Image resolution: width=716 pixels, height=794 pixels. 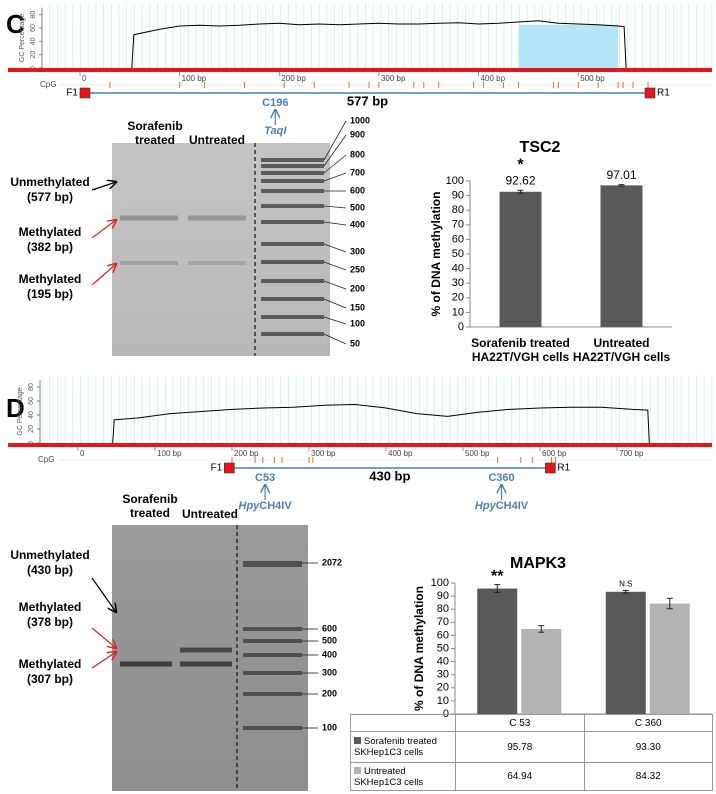 What do you see at coordinates (50, 679) in the screenshot?
I see `band-size: (307 bp)` at bounding box center [50, 679].